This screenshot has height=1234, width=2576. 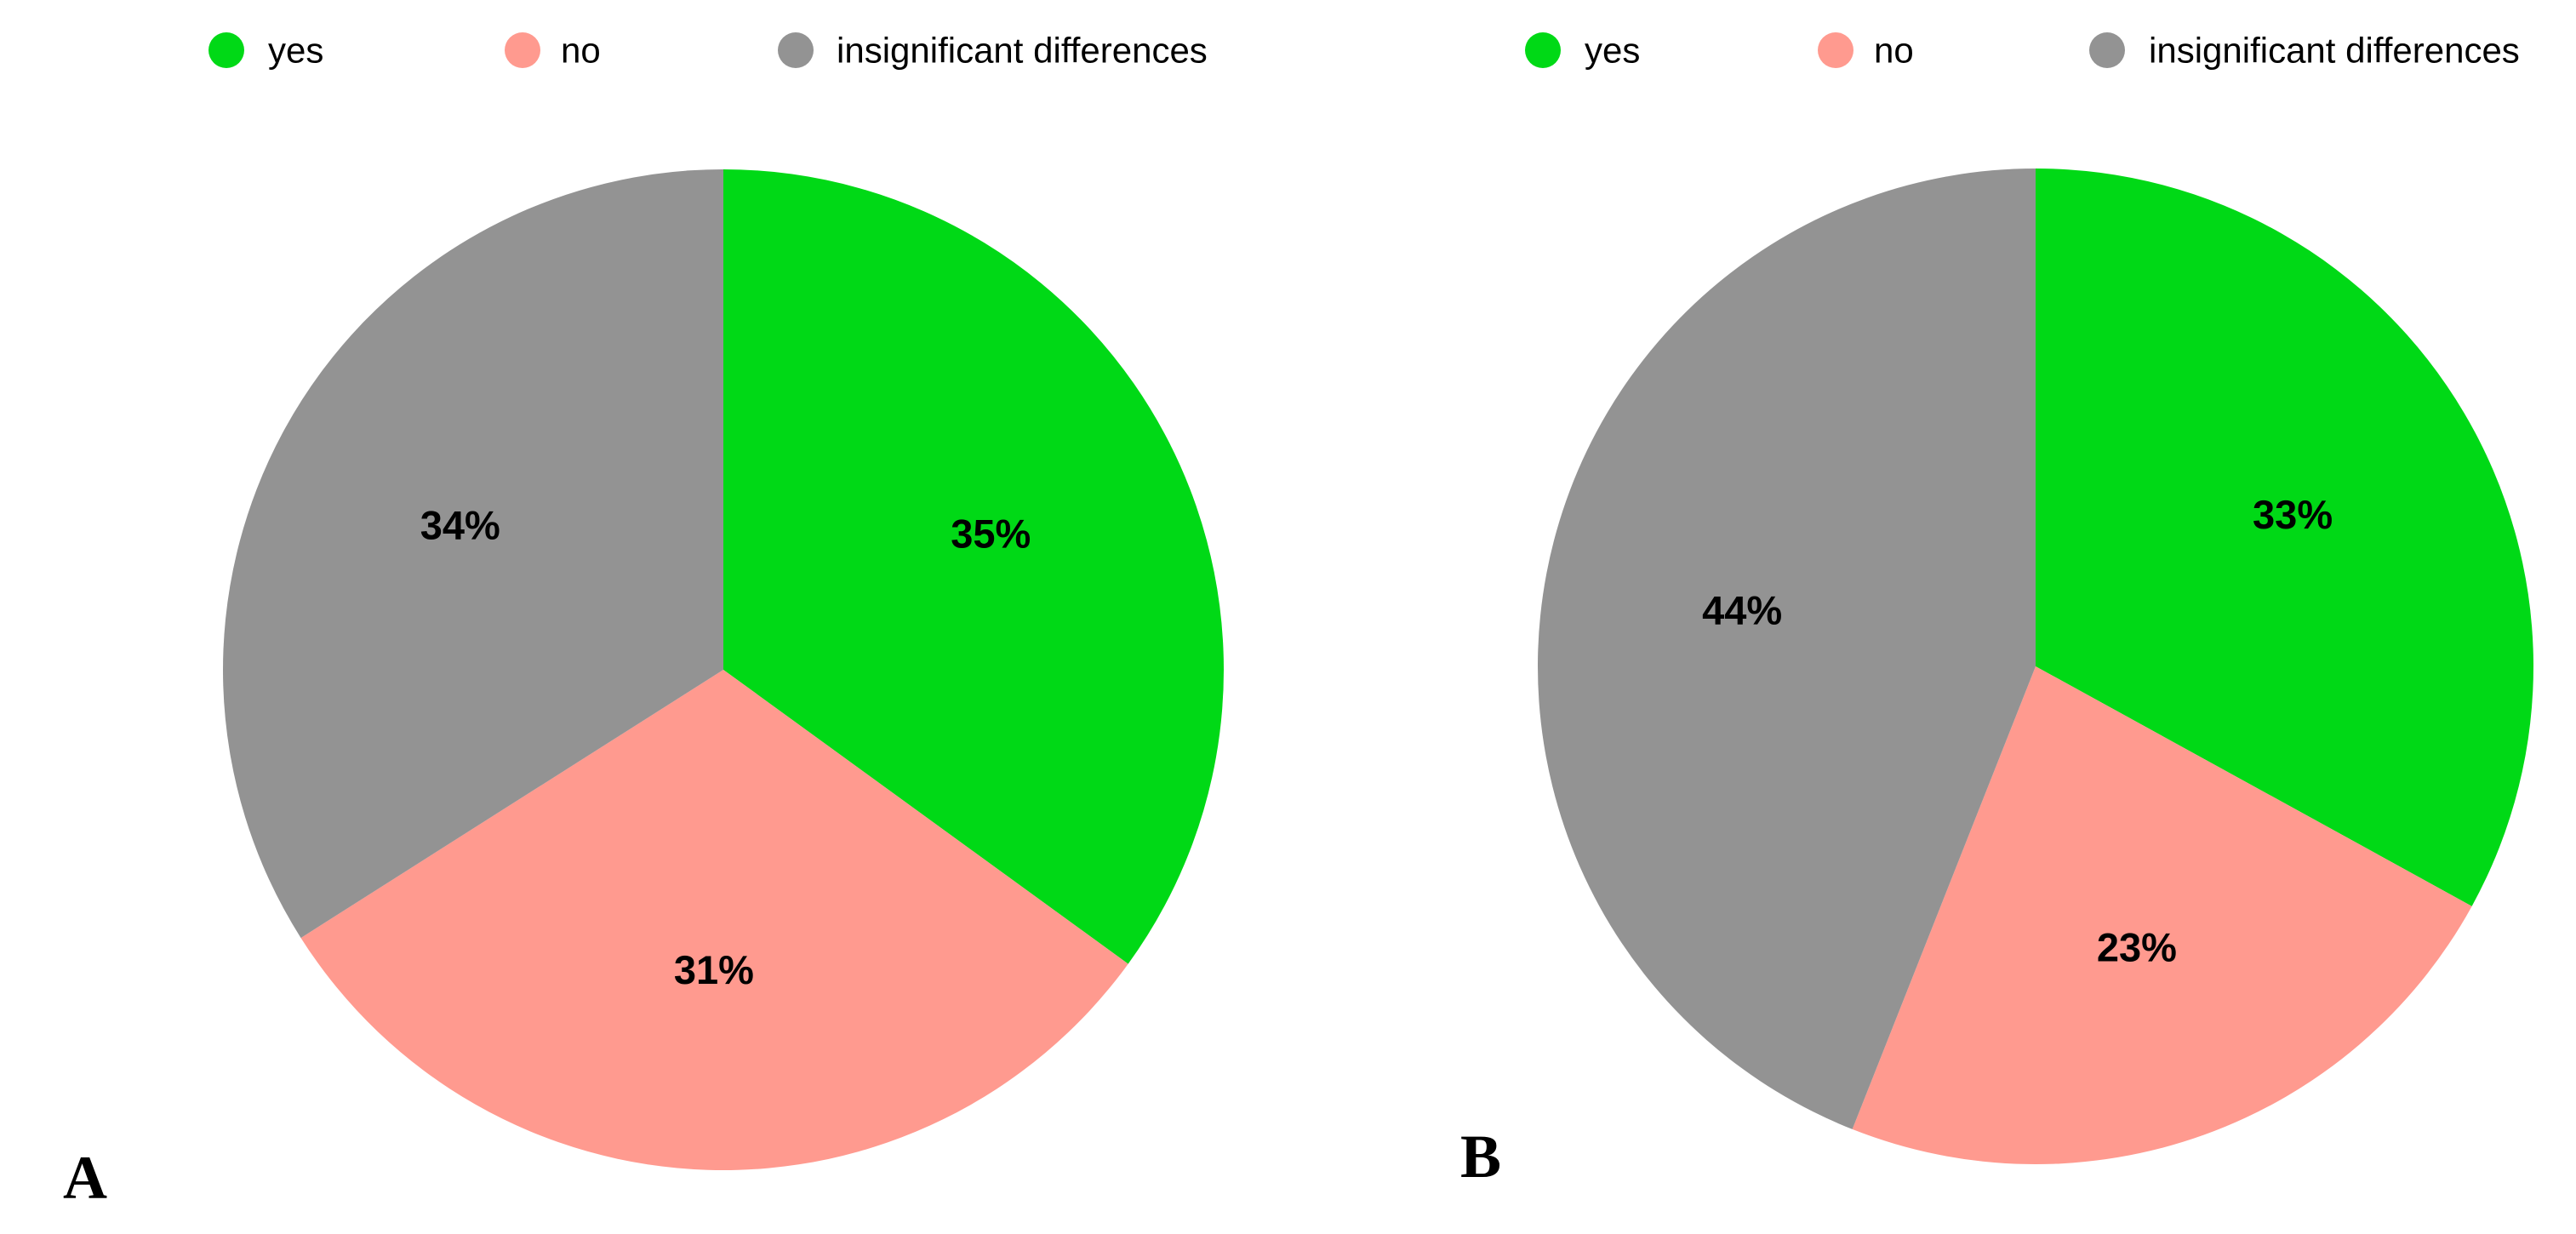 I want to click on legend-label-a-0: yes, so click(x=295, y=51).